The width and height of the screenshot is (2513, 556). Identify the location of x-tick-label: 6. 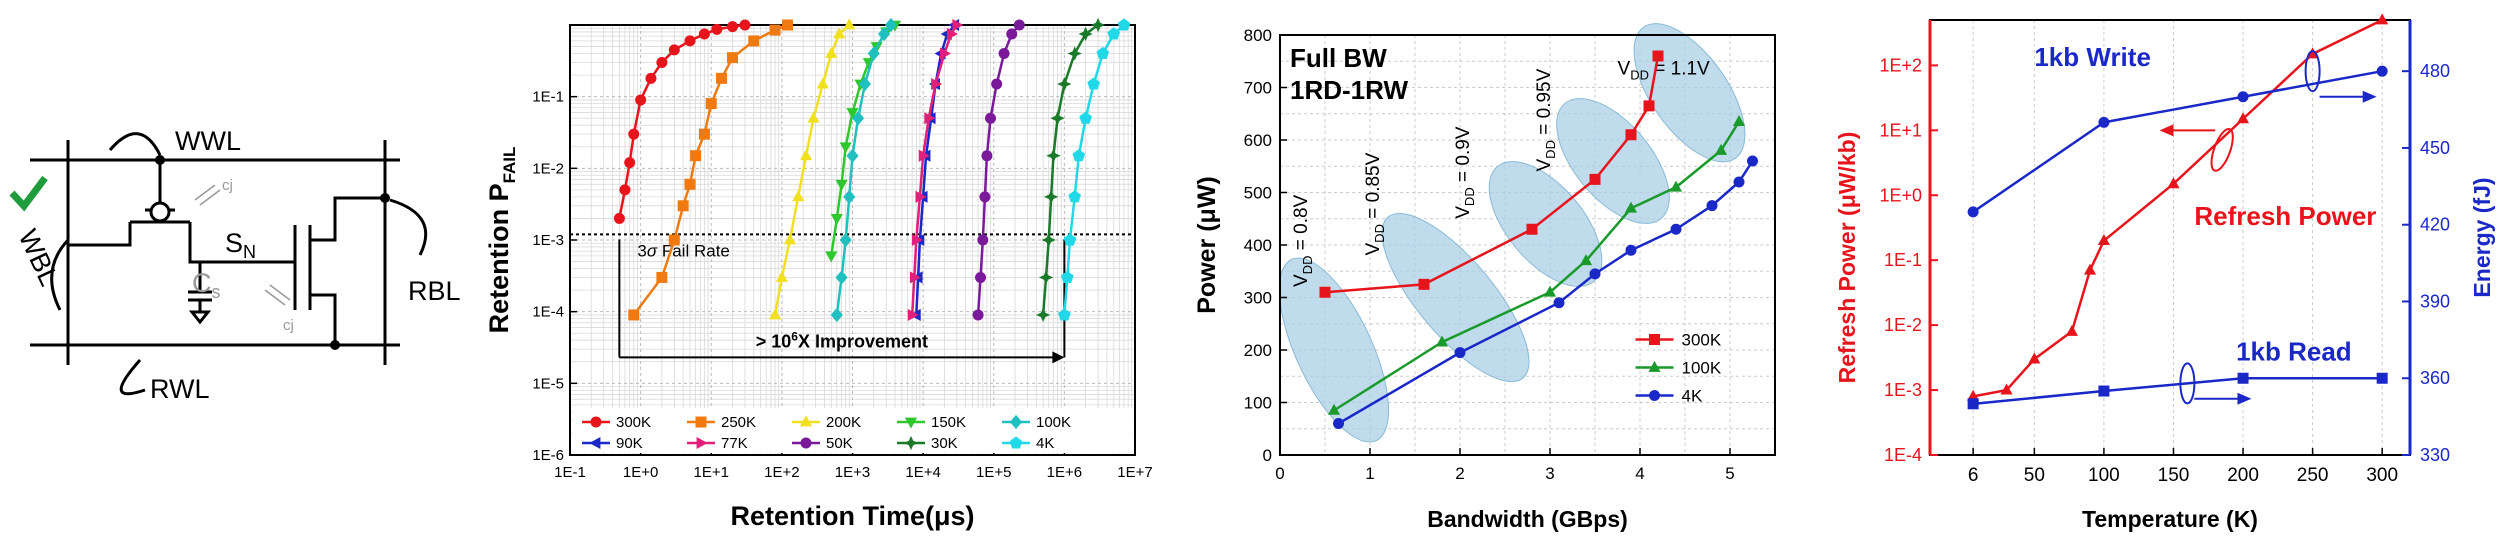
(1973, 475).